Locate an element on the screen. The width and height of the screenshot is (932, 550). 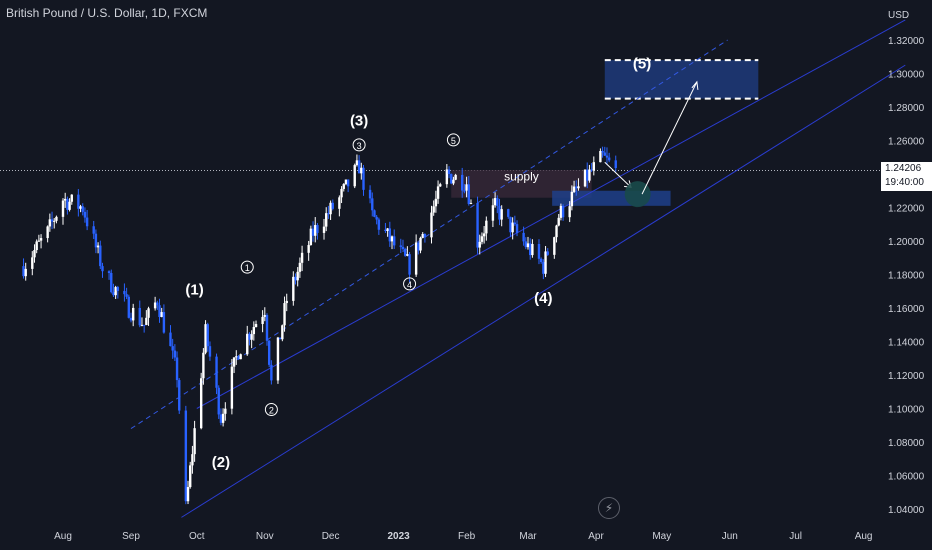
supply-label: supply is located at coordinates (521, 177).